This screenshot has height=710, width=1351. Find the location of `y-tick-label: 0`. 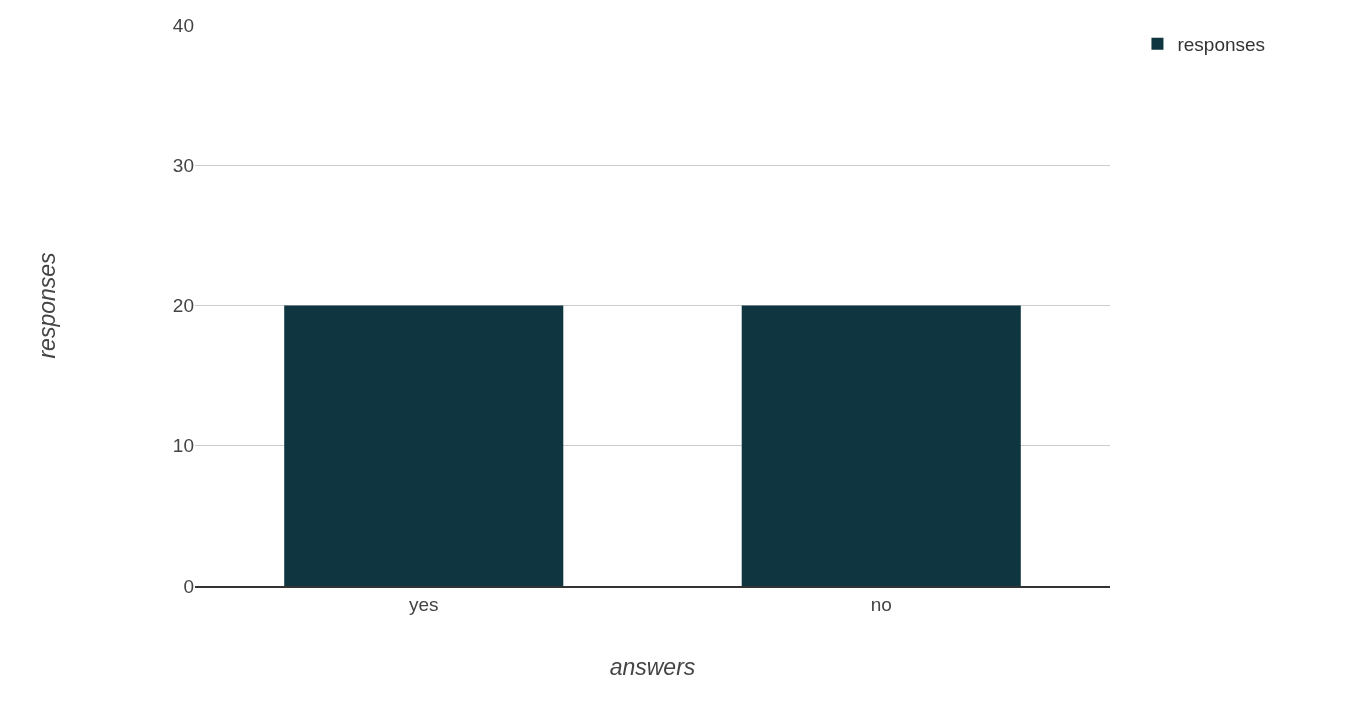

y-tick-label: 0 is located at coordinates (188, 586).